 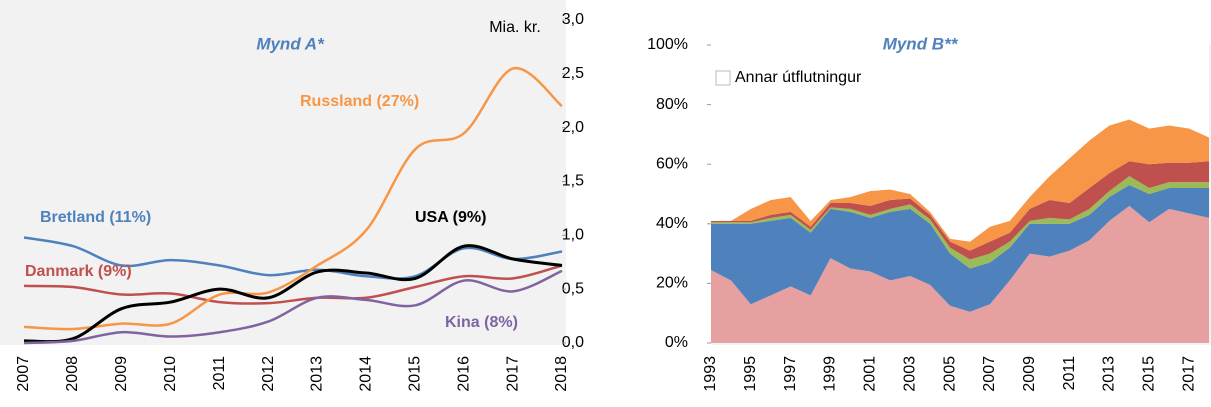 I want to click on y-tick-label: 2,0, so click(x=573, y=127).